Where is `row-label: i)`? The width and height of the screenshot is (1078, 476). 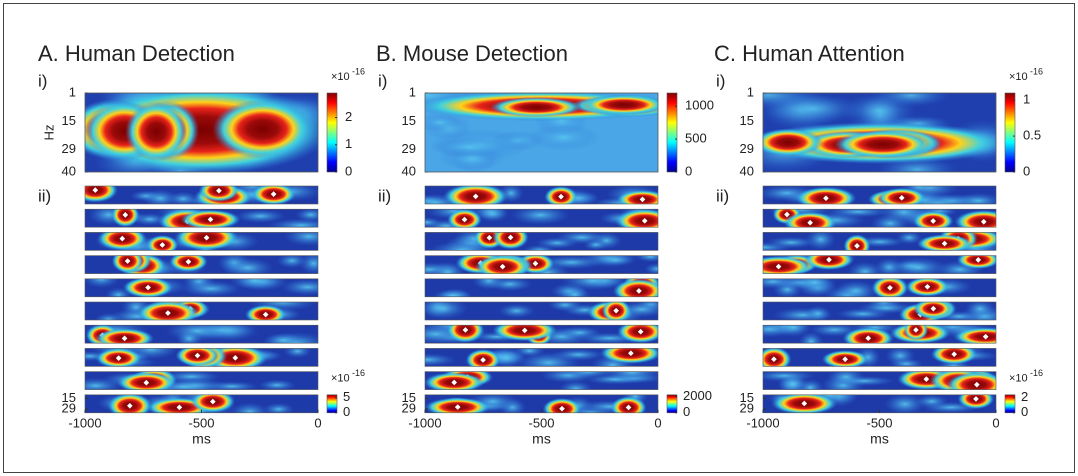 row-label: i) is located at coordinates (720, 80).